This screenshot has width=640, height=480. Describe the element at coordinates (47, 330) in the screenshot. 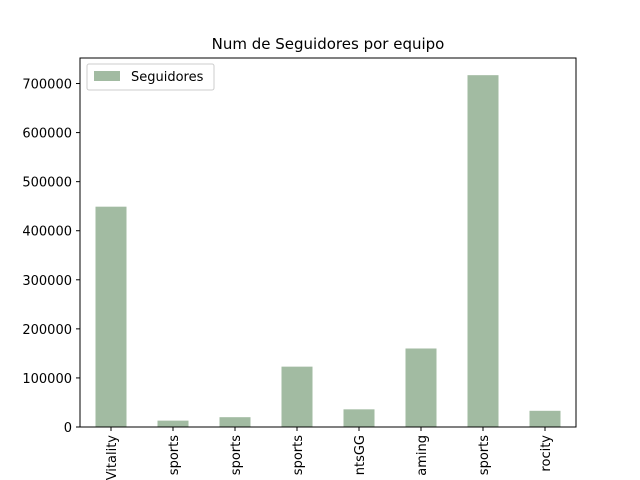

I see `y-tick-label: 200000` at that location.